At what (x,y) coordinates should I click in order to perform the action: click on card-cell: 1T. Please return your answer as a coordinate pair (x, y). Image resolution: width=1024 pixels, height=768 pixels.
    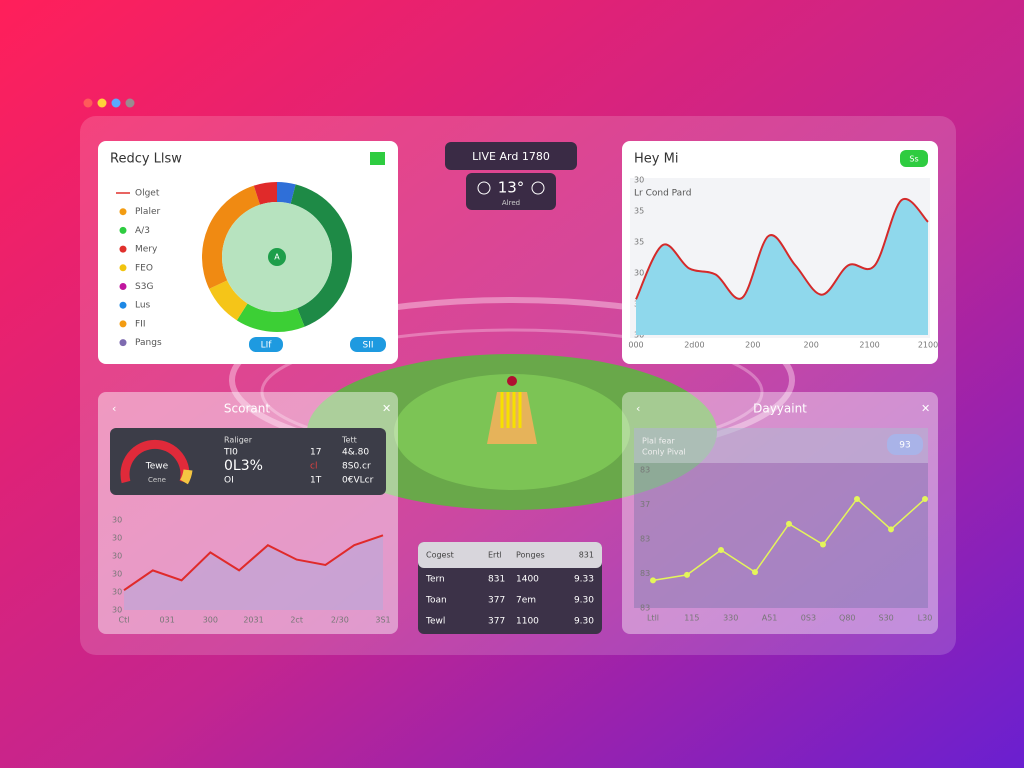
    Looking at the image, I should click on (316, 481).